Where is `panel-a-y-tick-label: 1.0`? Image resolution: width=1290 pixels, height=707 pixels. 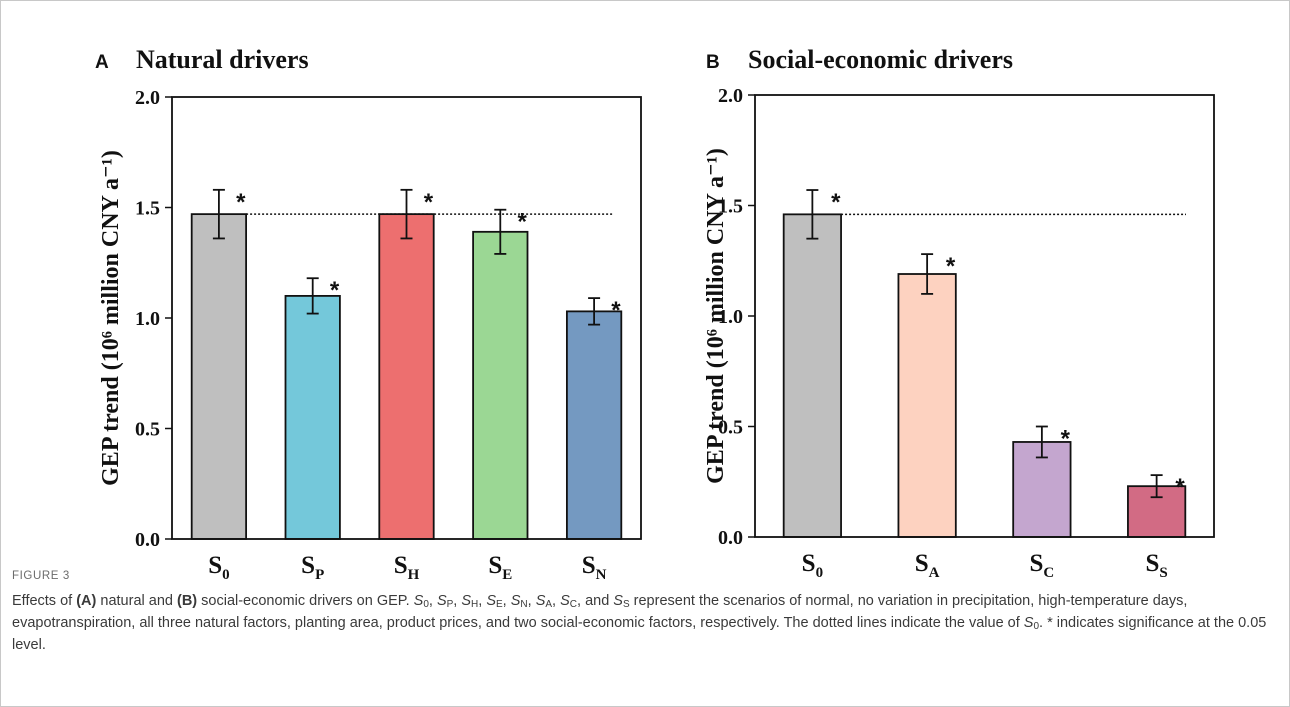
panel-a-y-tick-label: 1.0 is located at coordinates (147, 319).